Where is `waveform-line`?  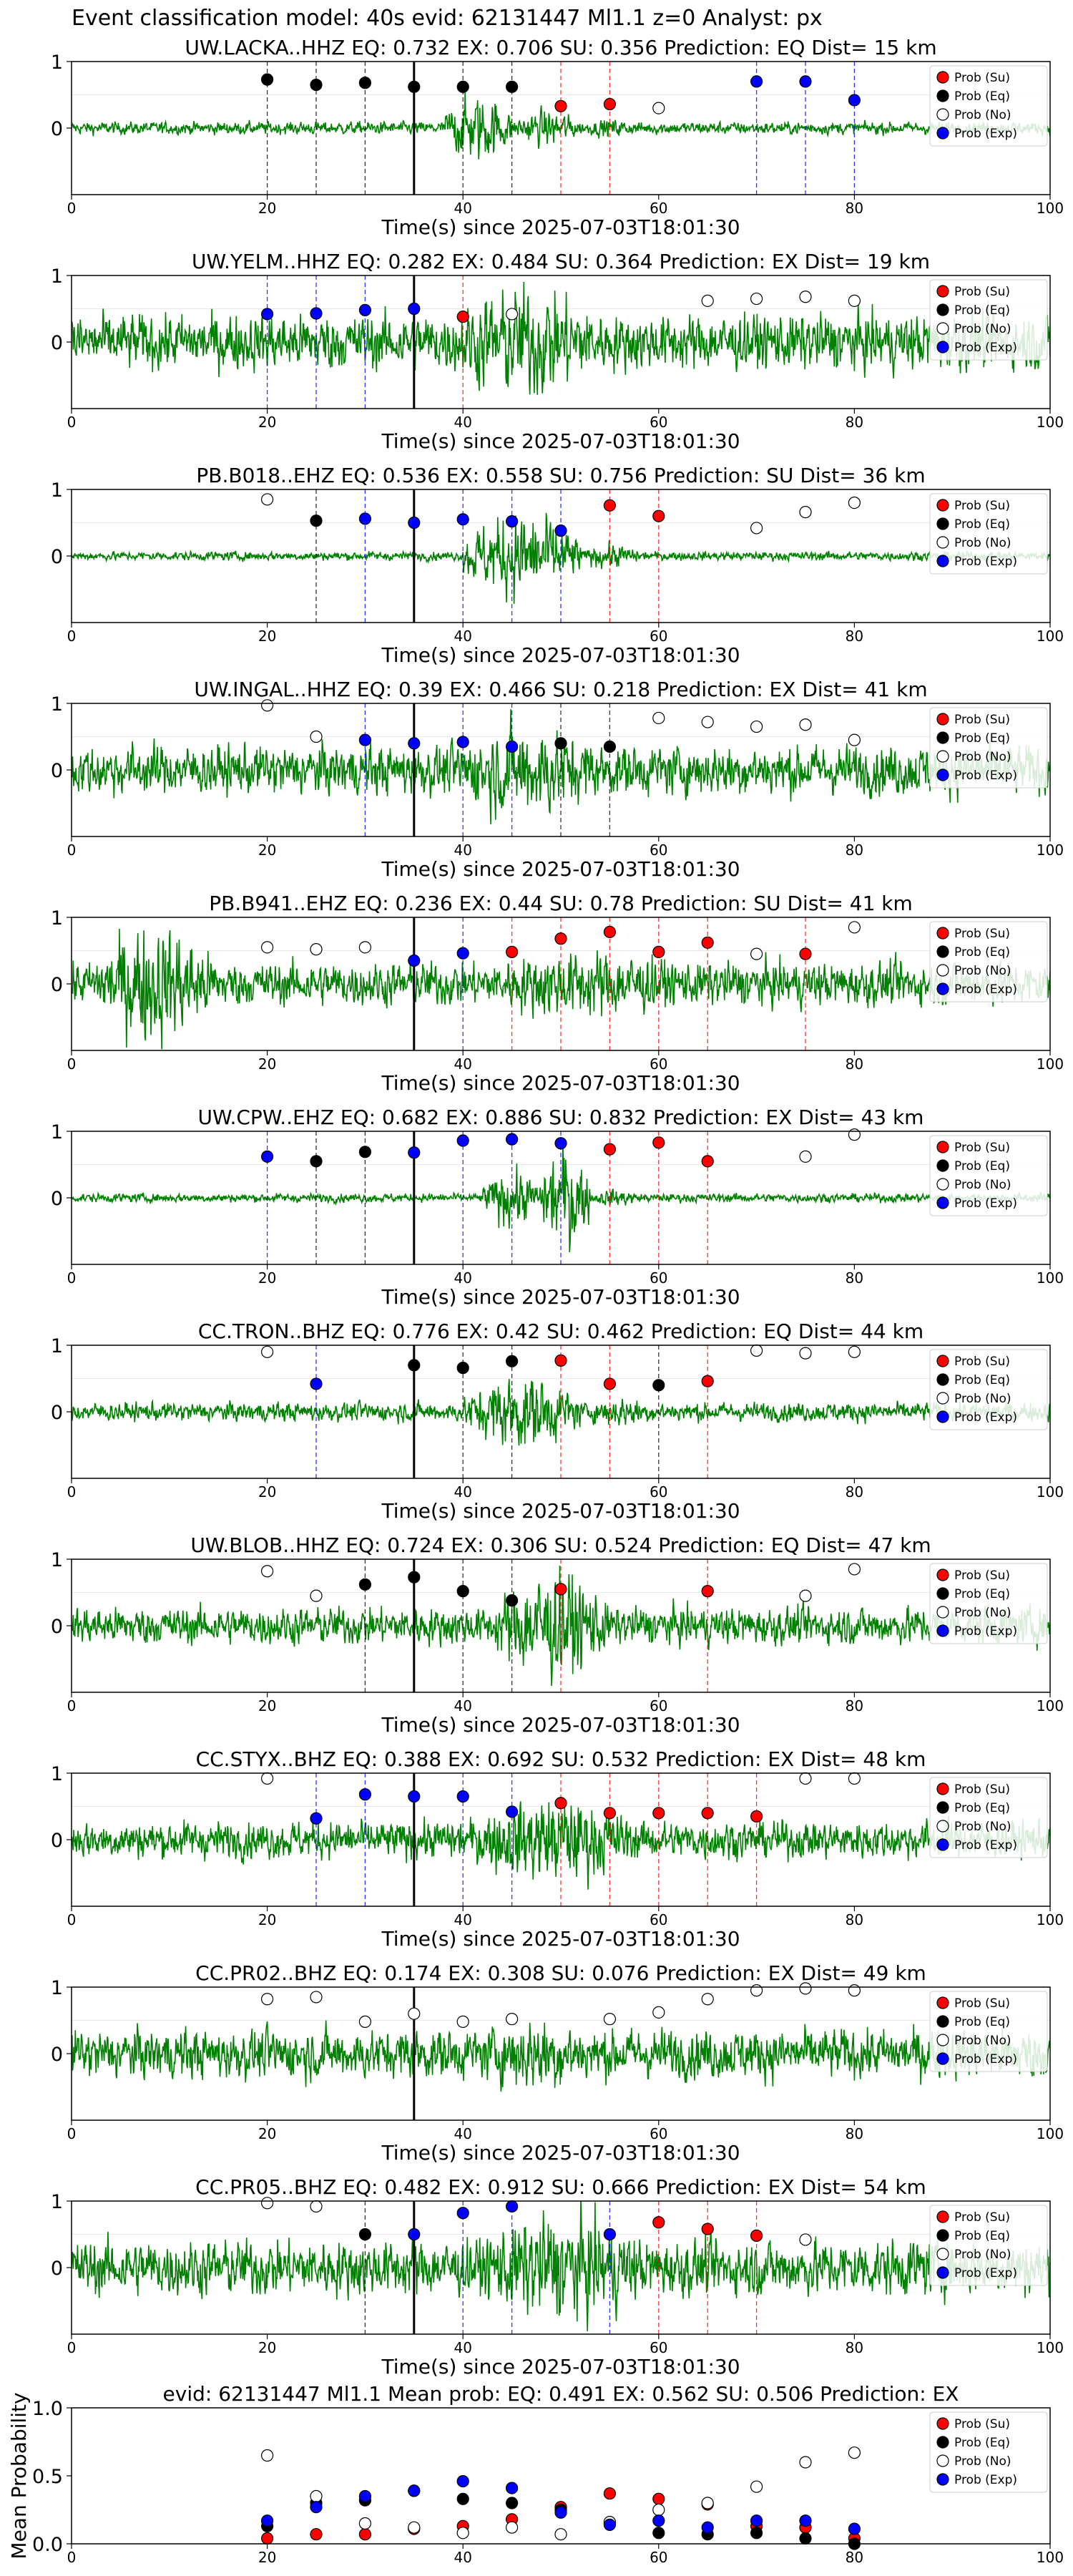
waveform-line is located at coordinates (561, 2056).